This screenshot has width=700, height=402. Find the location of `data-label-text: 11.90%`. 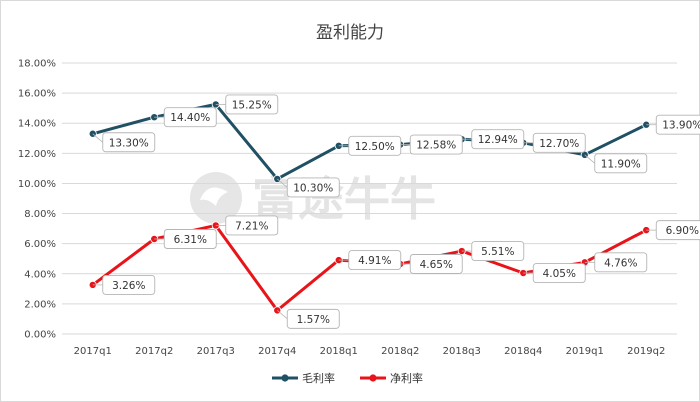

data-label-text: 11.90% is located at coordinates (621, 164).